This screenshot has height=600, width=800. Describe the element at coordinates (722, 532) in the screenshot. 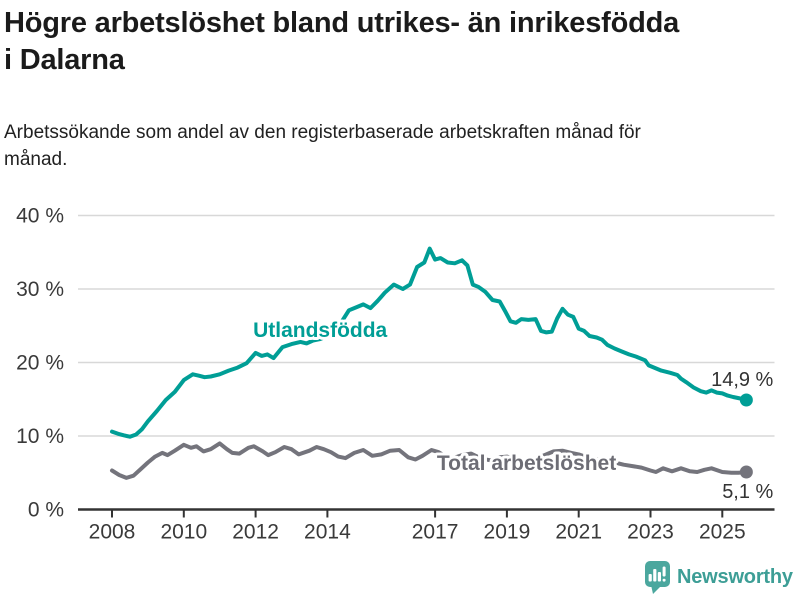

I see `x-axis-tick-label: 2025` at that location.